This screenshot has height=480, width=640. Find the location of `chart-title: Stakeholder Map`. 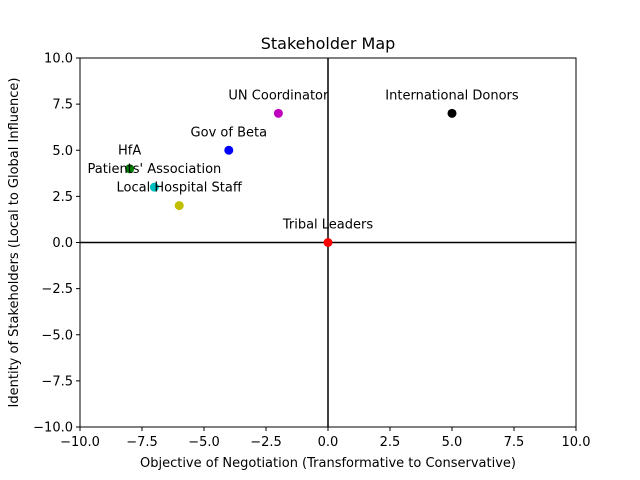

chart-title: Stakeholder Map is located at coordinates (328, 43).